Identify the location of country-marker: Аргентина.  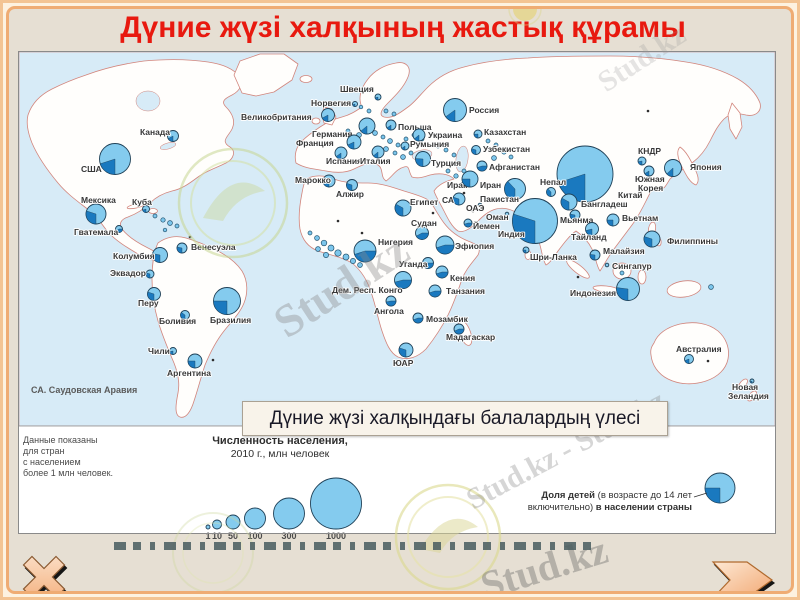
(189, 366).